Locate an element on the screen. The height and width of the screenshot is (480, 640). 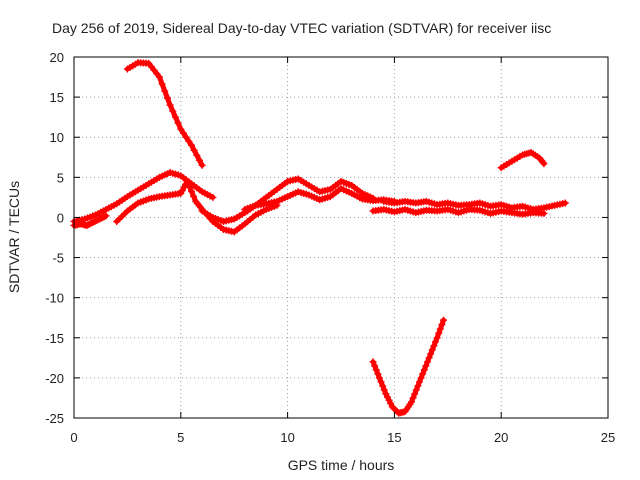
series-arc-high-descending is located at coordinates (164, 114).